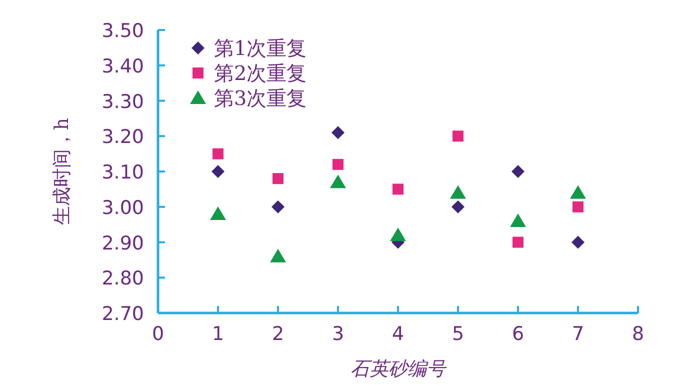  Describe the element at coordinates (123, 314) in the screenshot. I see `y-tick-label: 2.70` at that location.